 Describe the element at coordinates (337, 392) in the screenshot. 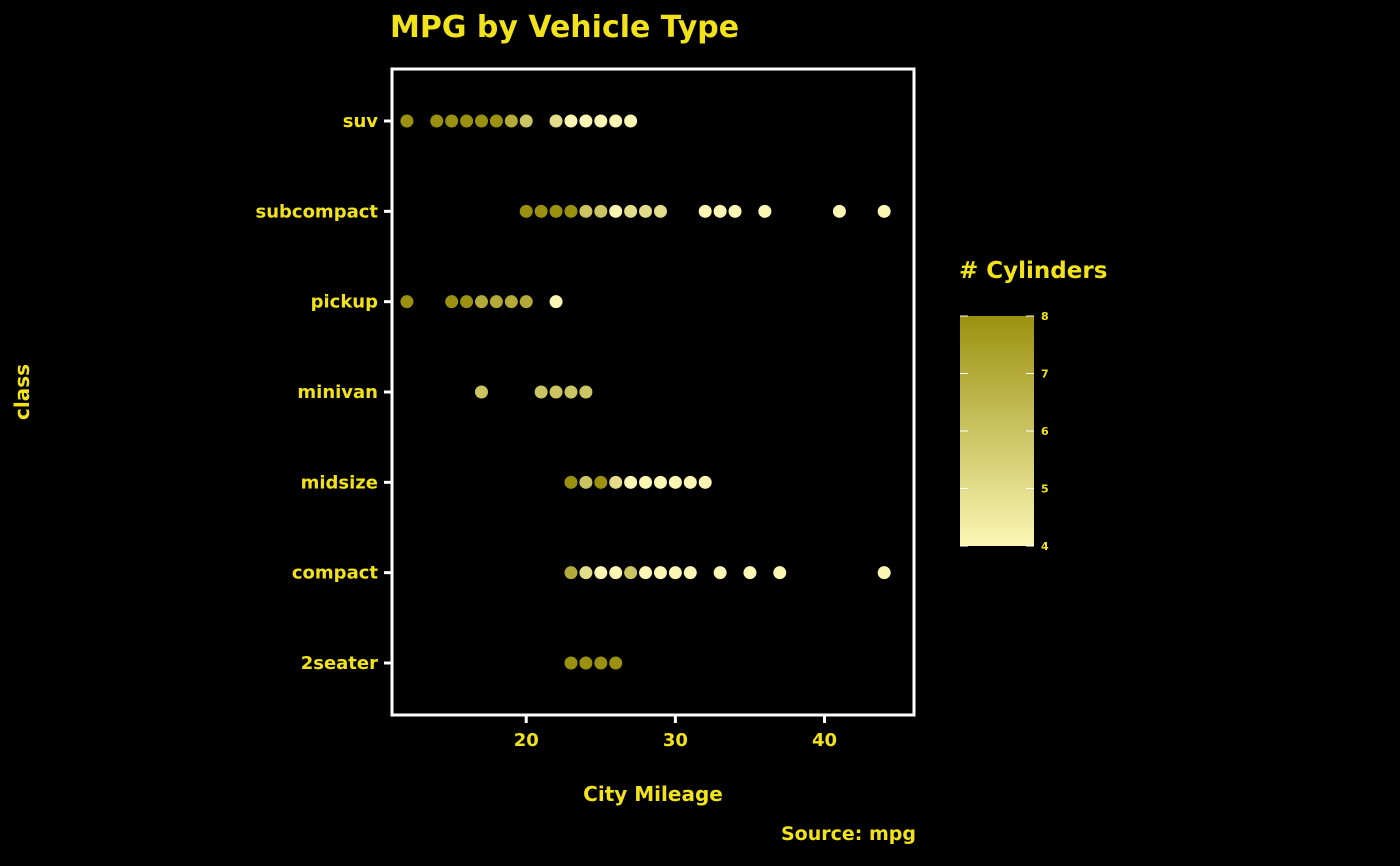

I see `y-tick-label: minivan` at that location.